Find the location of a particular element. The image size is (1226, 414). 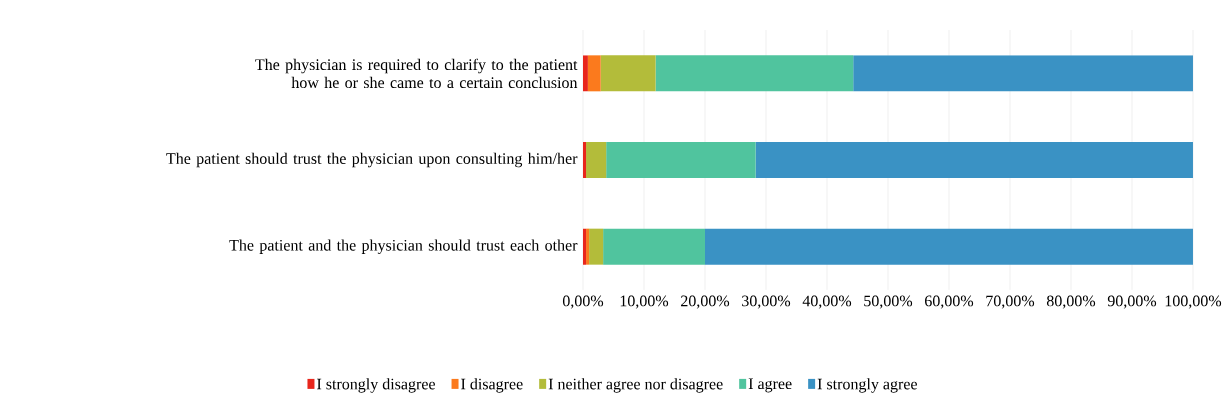

y-tick-label: The physician is required to clarify to the patient how he or she came to a certain conclusion is located at coordinates (416, 73).